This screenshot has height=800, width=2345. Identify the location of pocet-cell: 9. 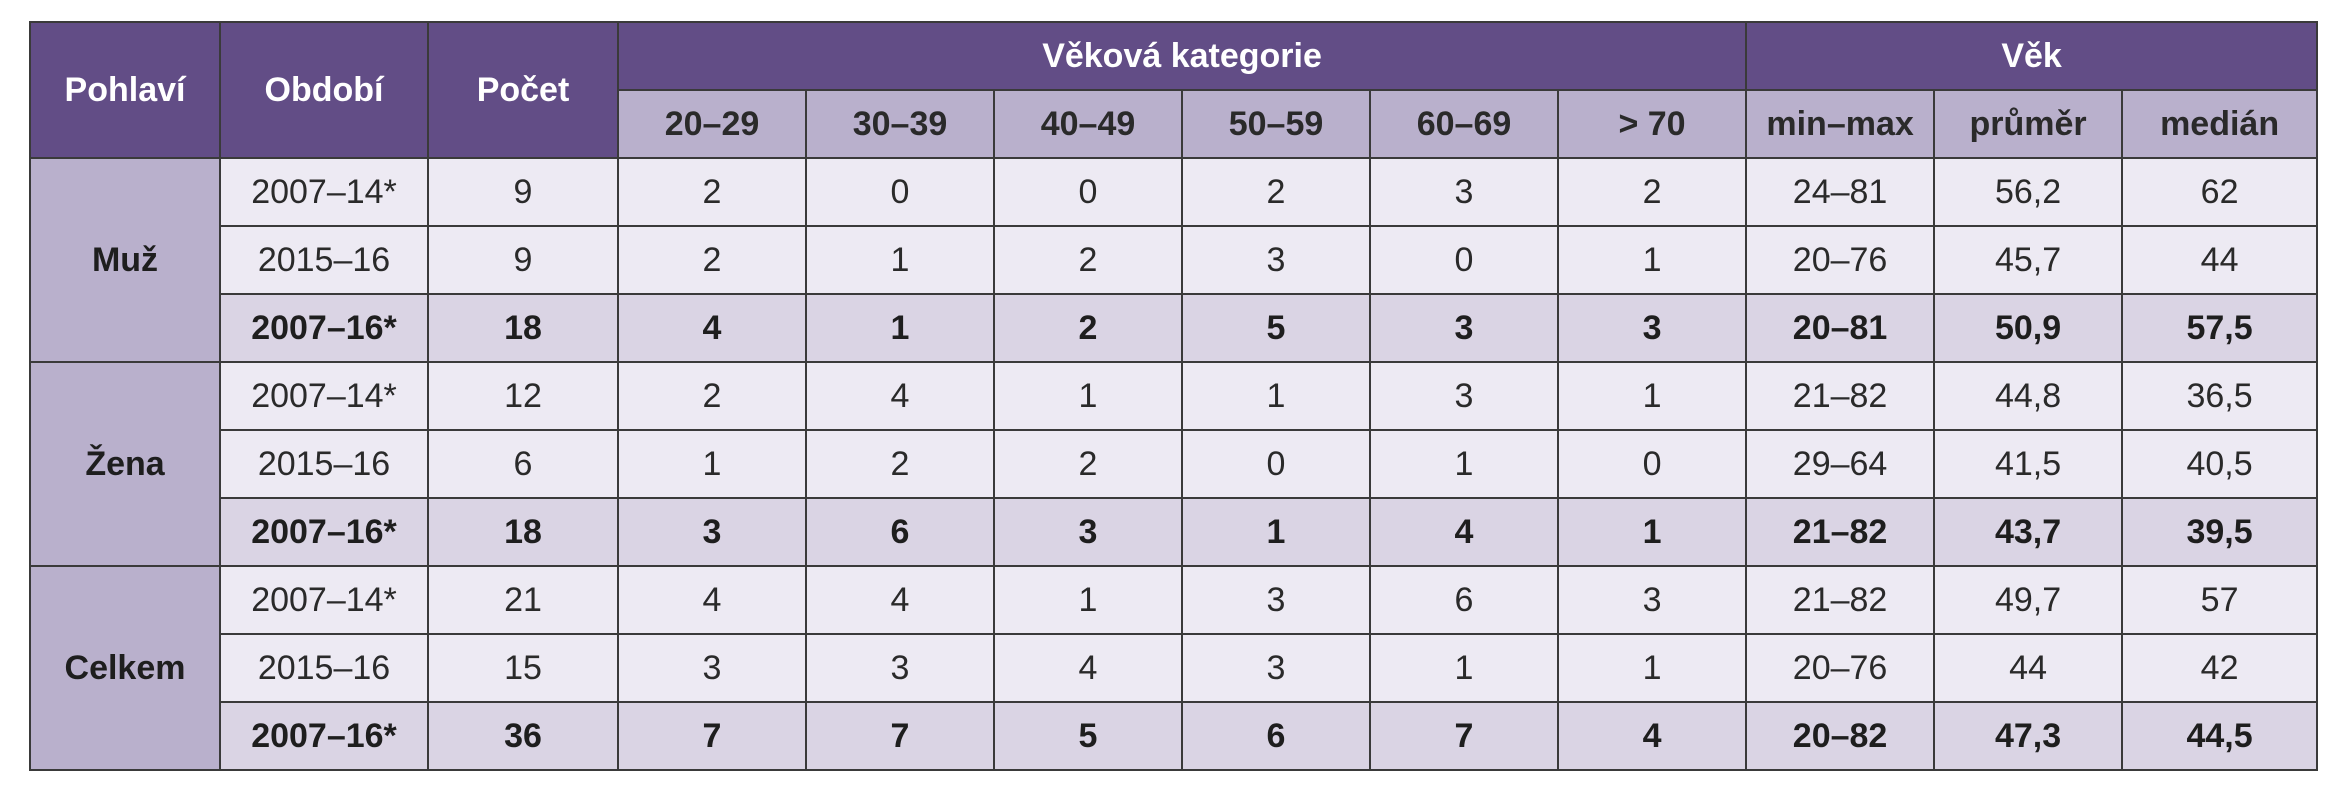
(523, 192).